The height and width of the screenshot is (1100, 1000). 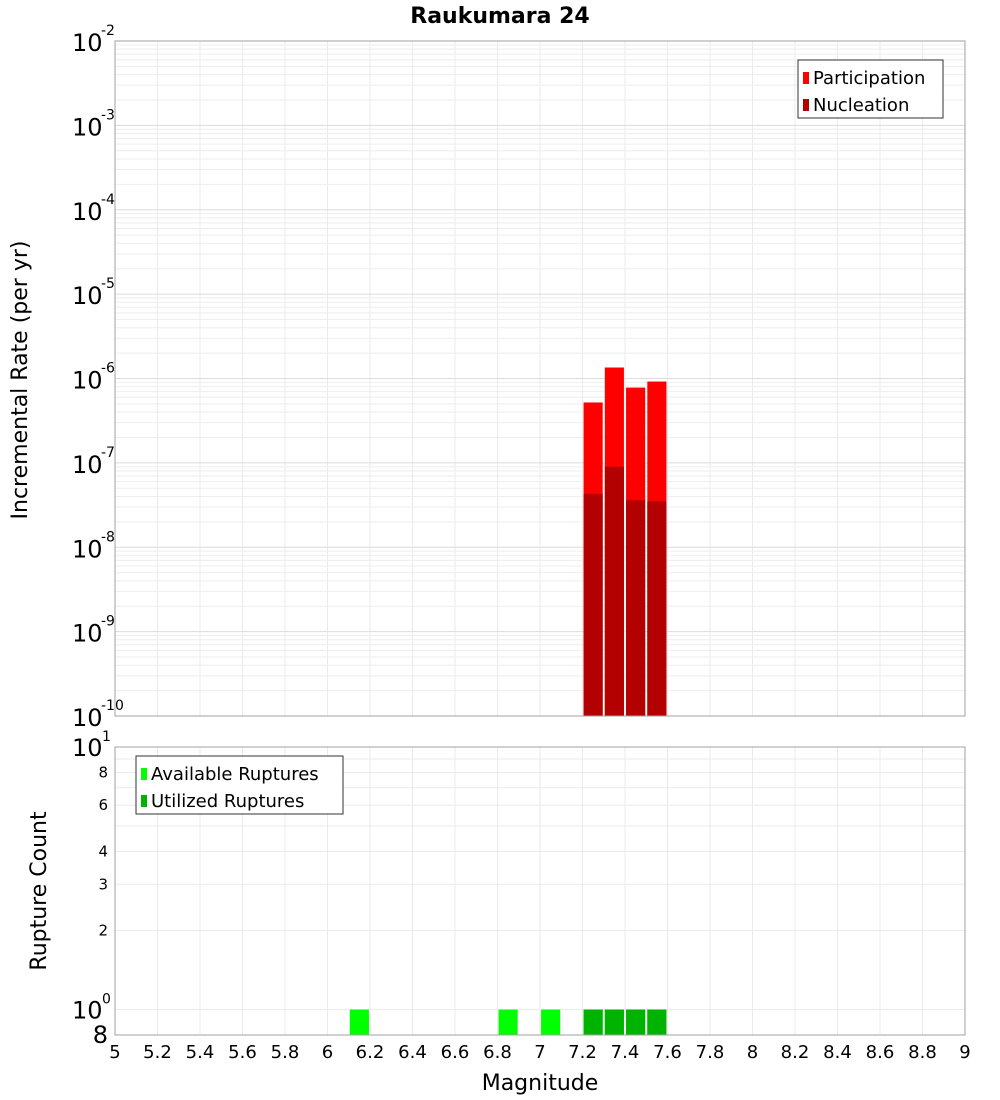 I want to click on bottom-bars, so click(x=508, y=1022).